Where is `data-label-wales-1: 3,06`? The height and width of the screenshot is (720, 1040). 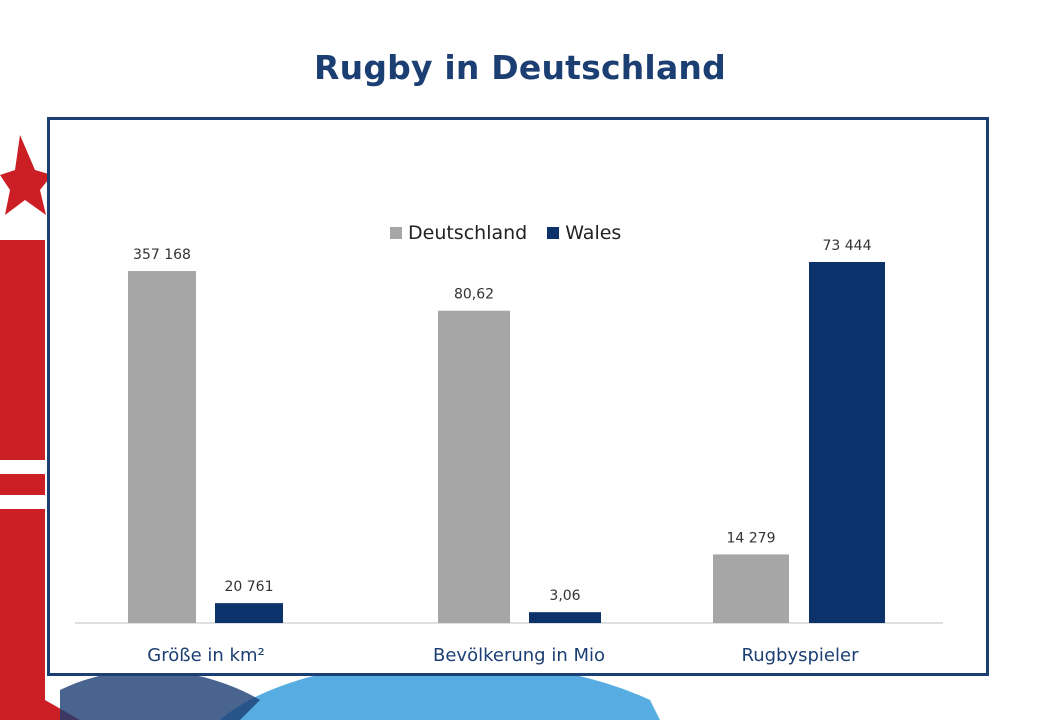 data-label-wales-1: 3,06 is located at coordinates (564, 596).